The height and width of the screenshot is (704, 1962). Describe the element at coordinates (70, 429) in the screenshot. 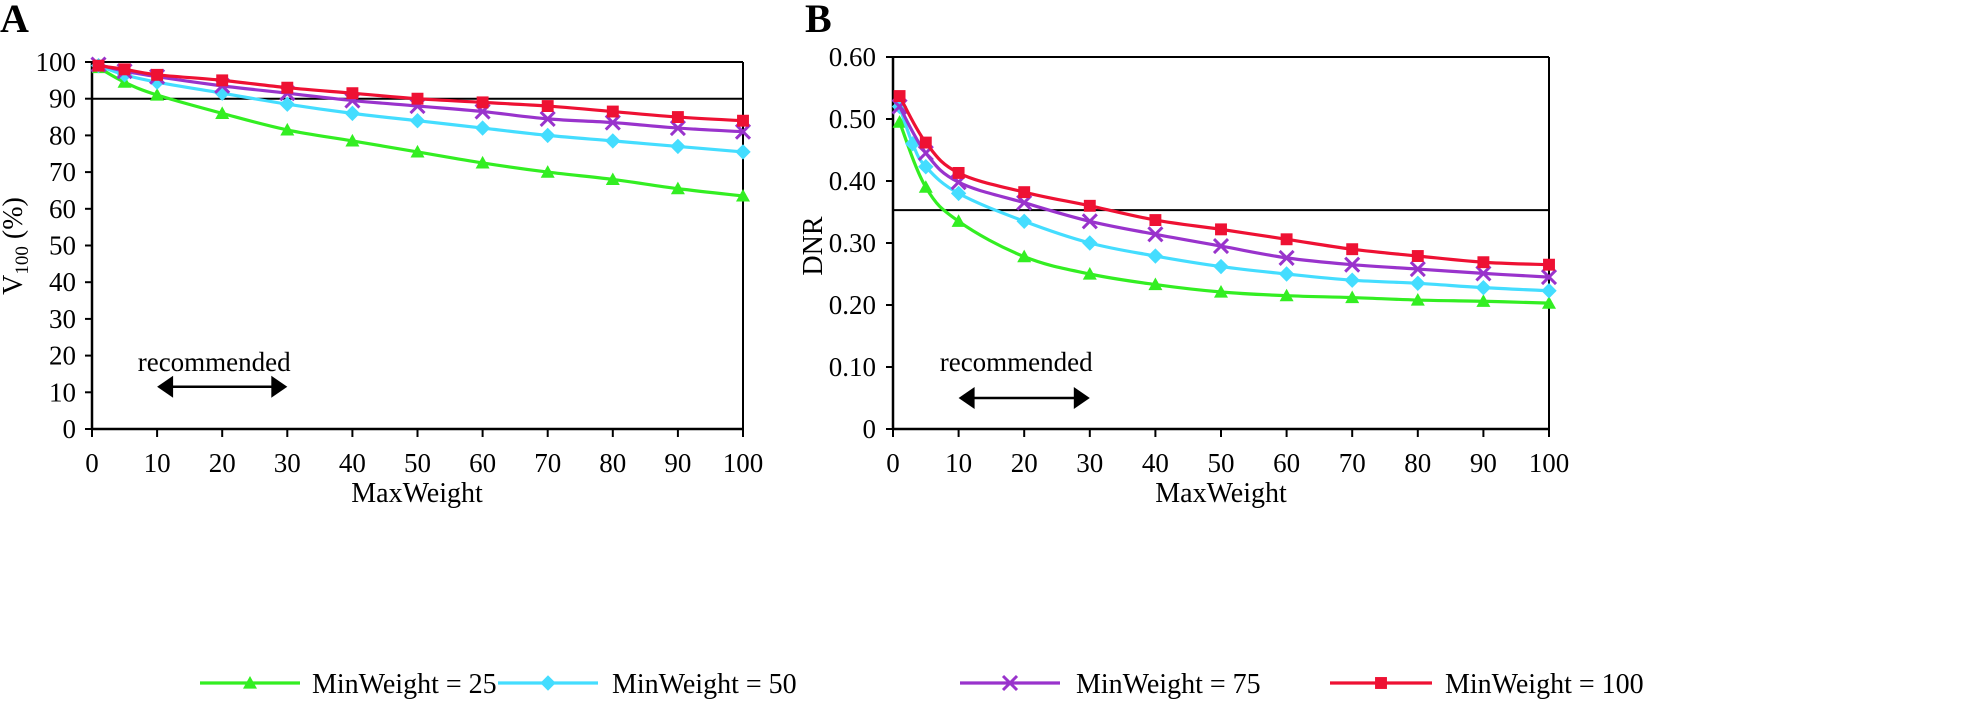

I see `y-tick-label: 0` at that location.